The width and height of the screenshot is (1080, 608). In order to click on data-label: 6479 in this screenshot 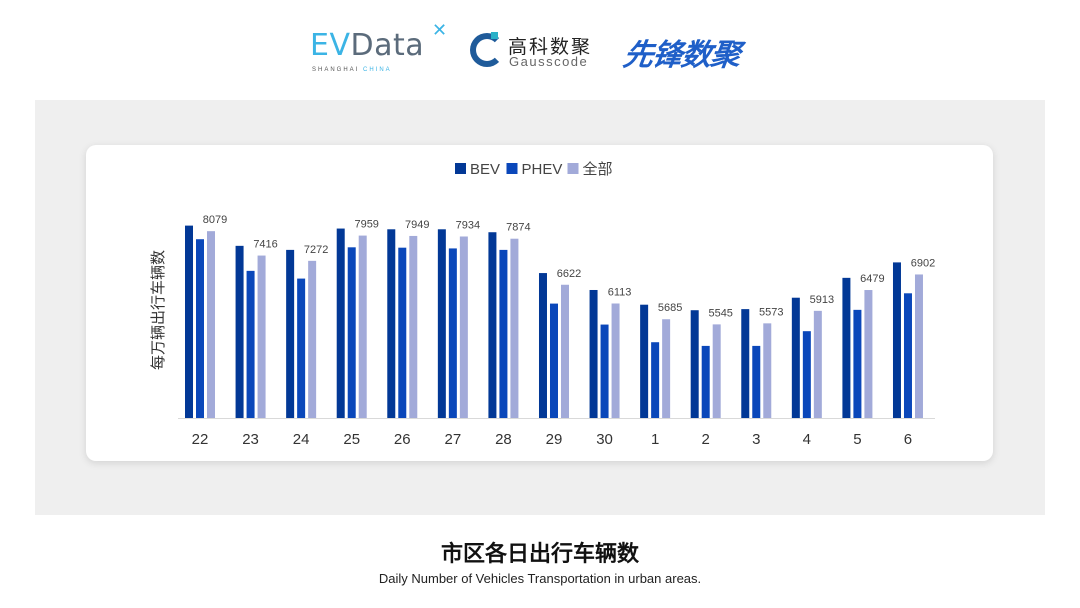, I will do `click(872, 279)`.